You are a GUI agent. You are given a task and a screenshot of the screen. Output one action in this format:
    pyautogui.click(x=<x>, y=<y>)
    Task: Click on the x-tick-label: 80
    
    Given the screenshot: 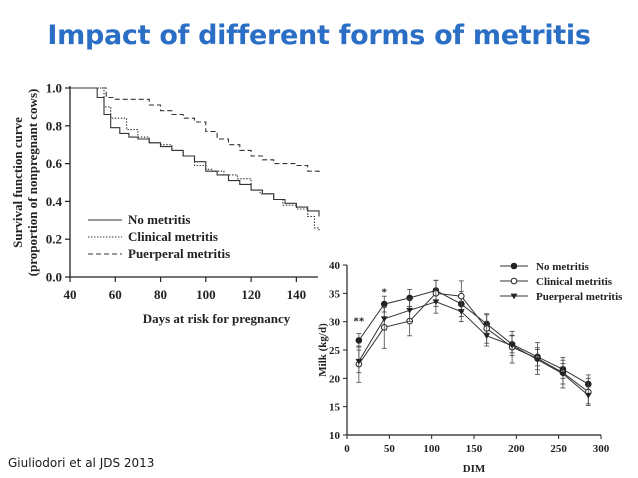 What is the action you would take?
    pyautogui.click(x=160, y=294)
    